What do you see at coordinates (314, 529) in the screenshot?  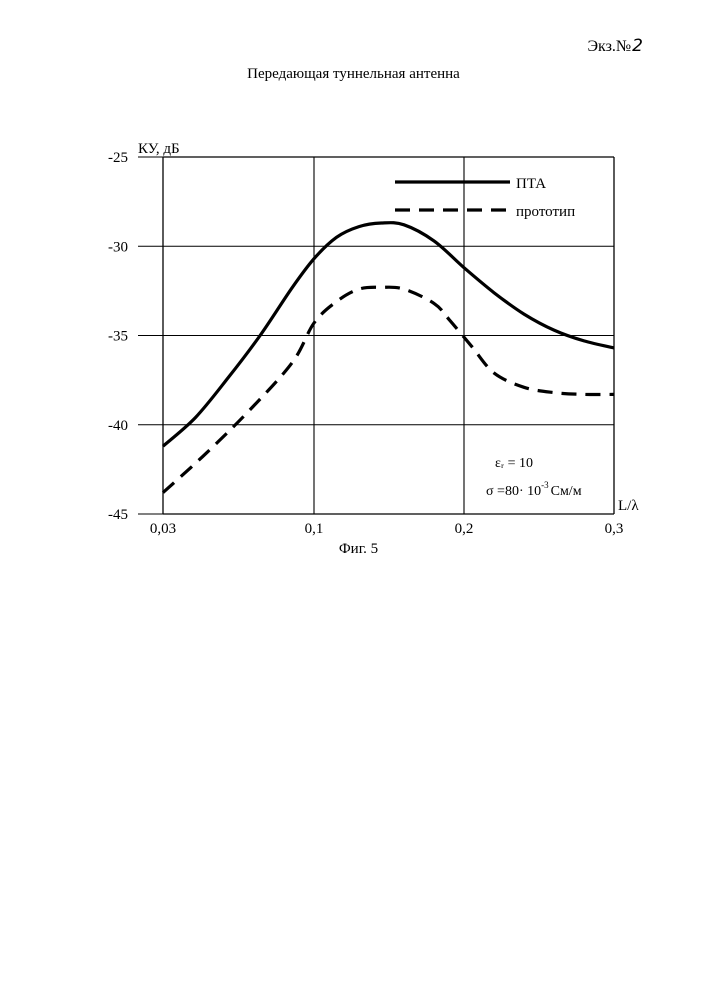 I see `x-tick-label: 0,1` at bounding box center [314, 529].